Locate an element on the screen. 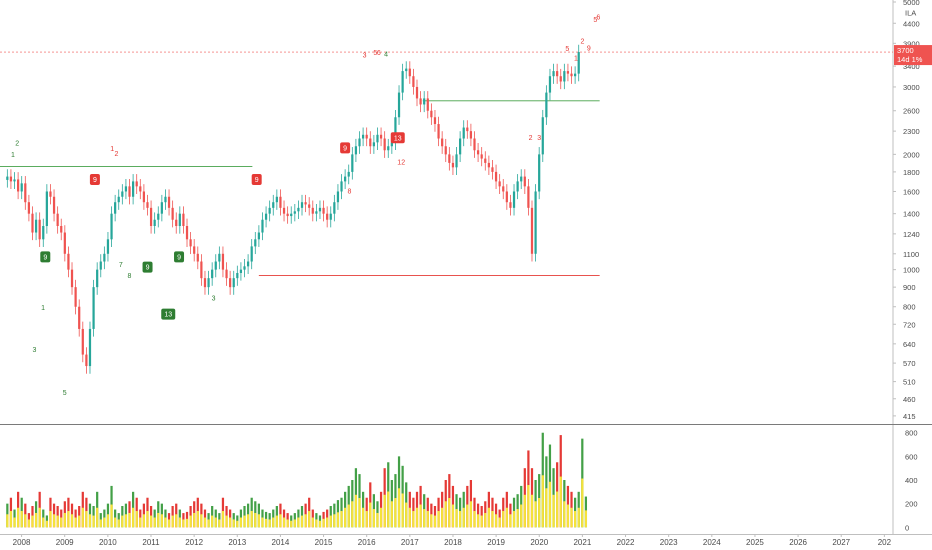  y-tick-label: 2300 is located at coordinates (911, 131).